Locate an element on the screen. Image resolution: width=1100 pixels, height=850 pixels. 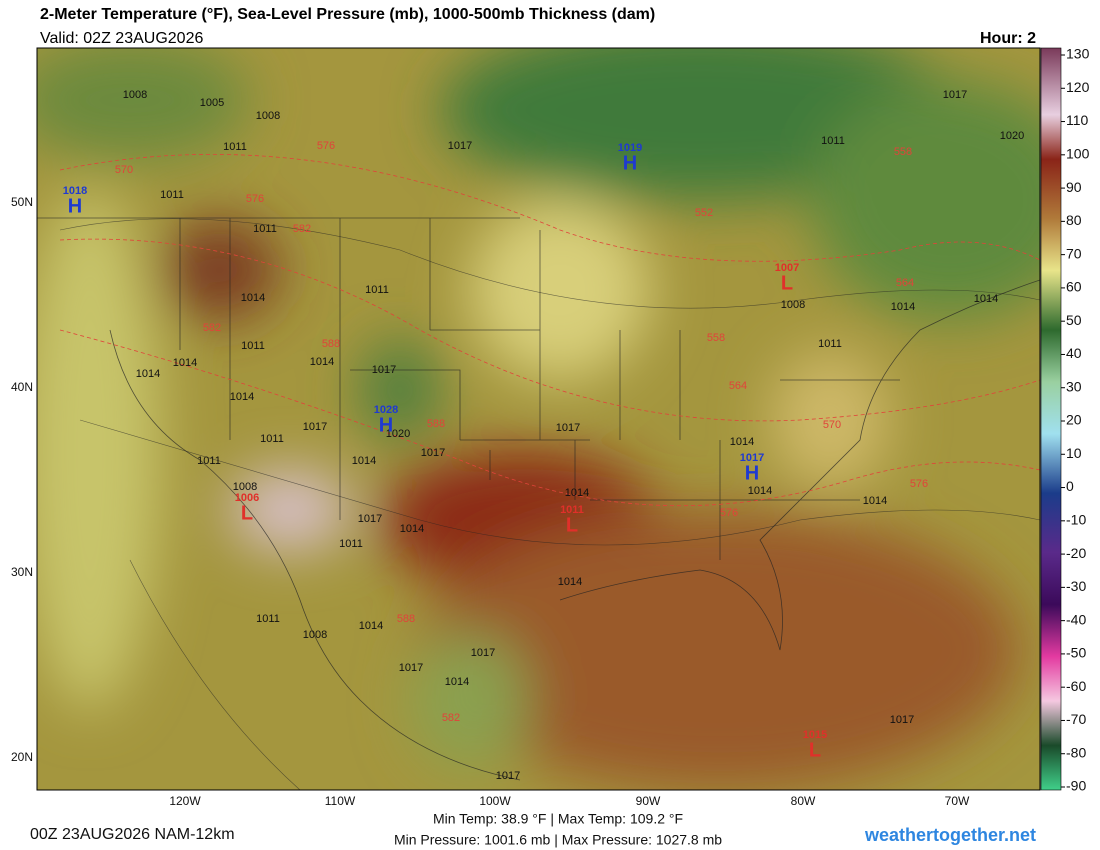
colorbar-tick-label: 0 is located at coordinates (1070, 486).